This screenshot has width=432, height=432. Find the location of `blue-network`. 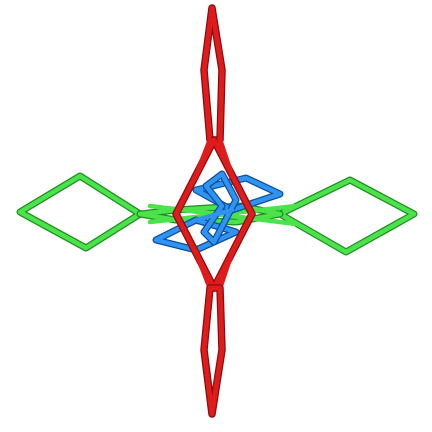

blue-network is located at coordinates (218, 212).